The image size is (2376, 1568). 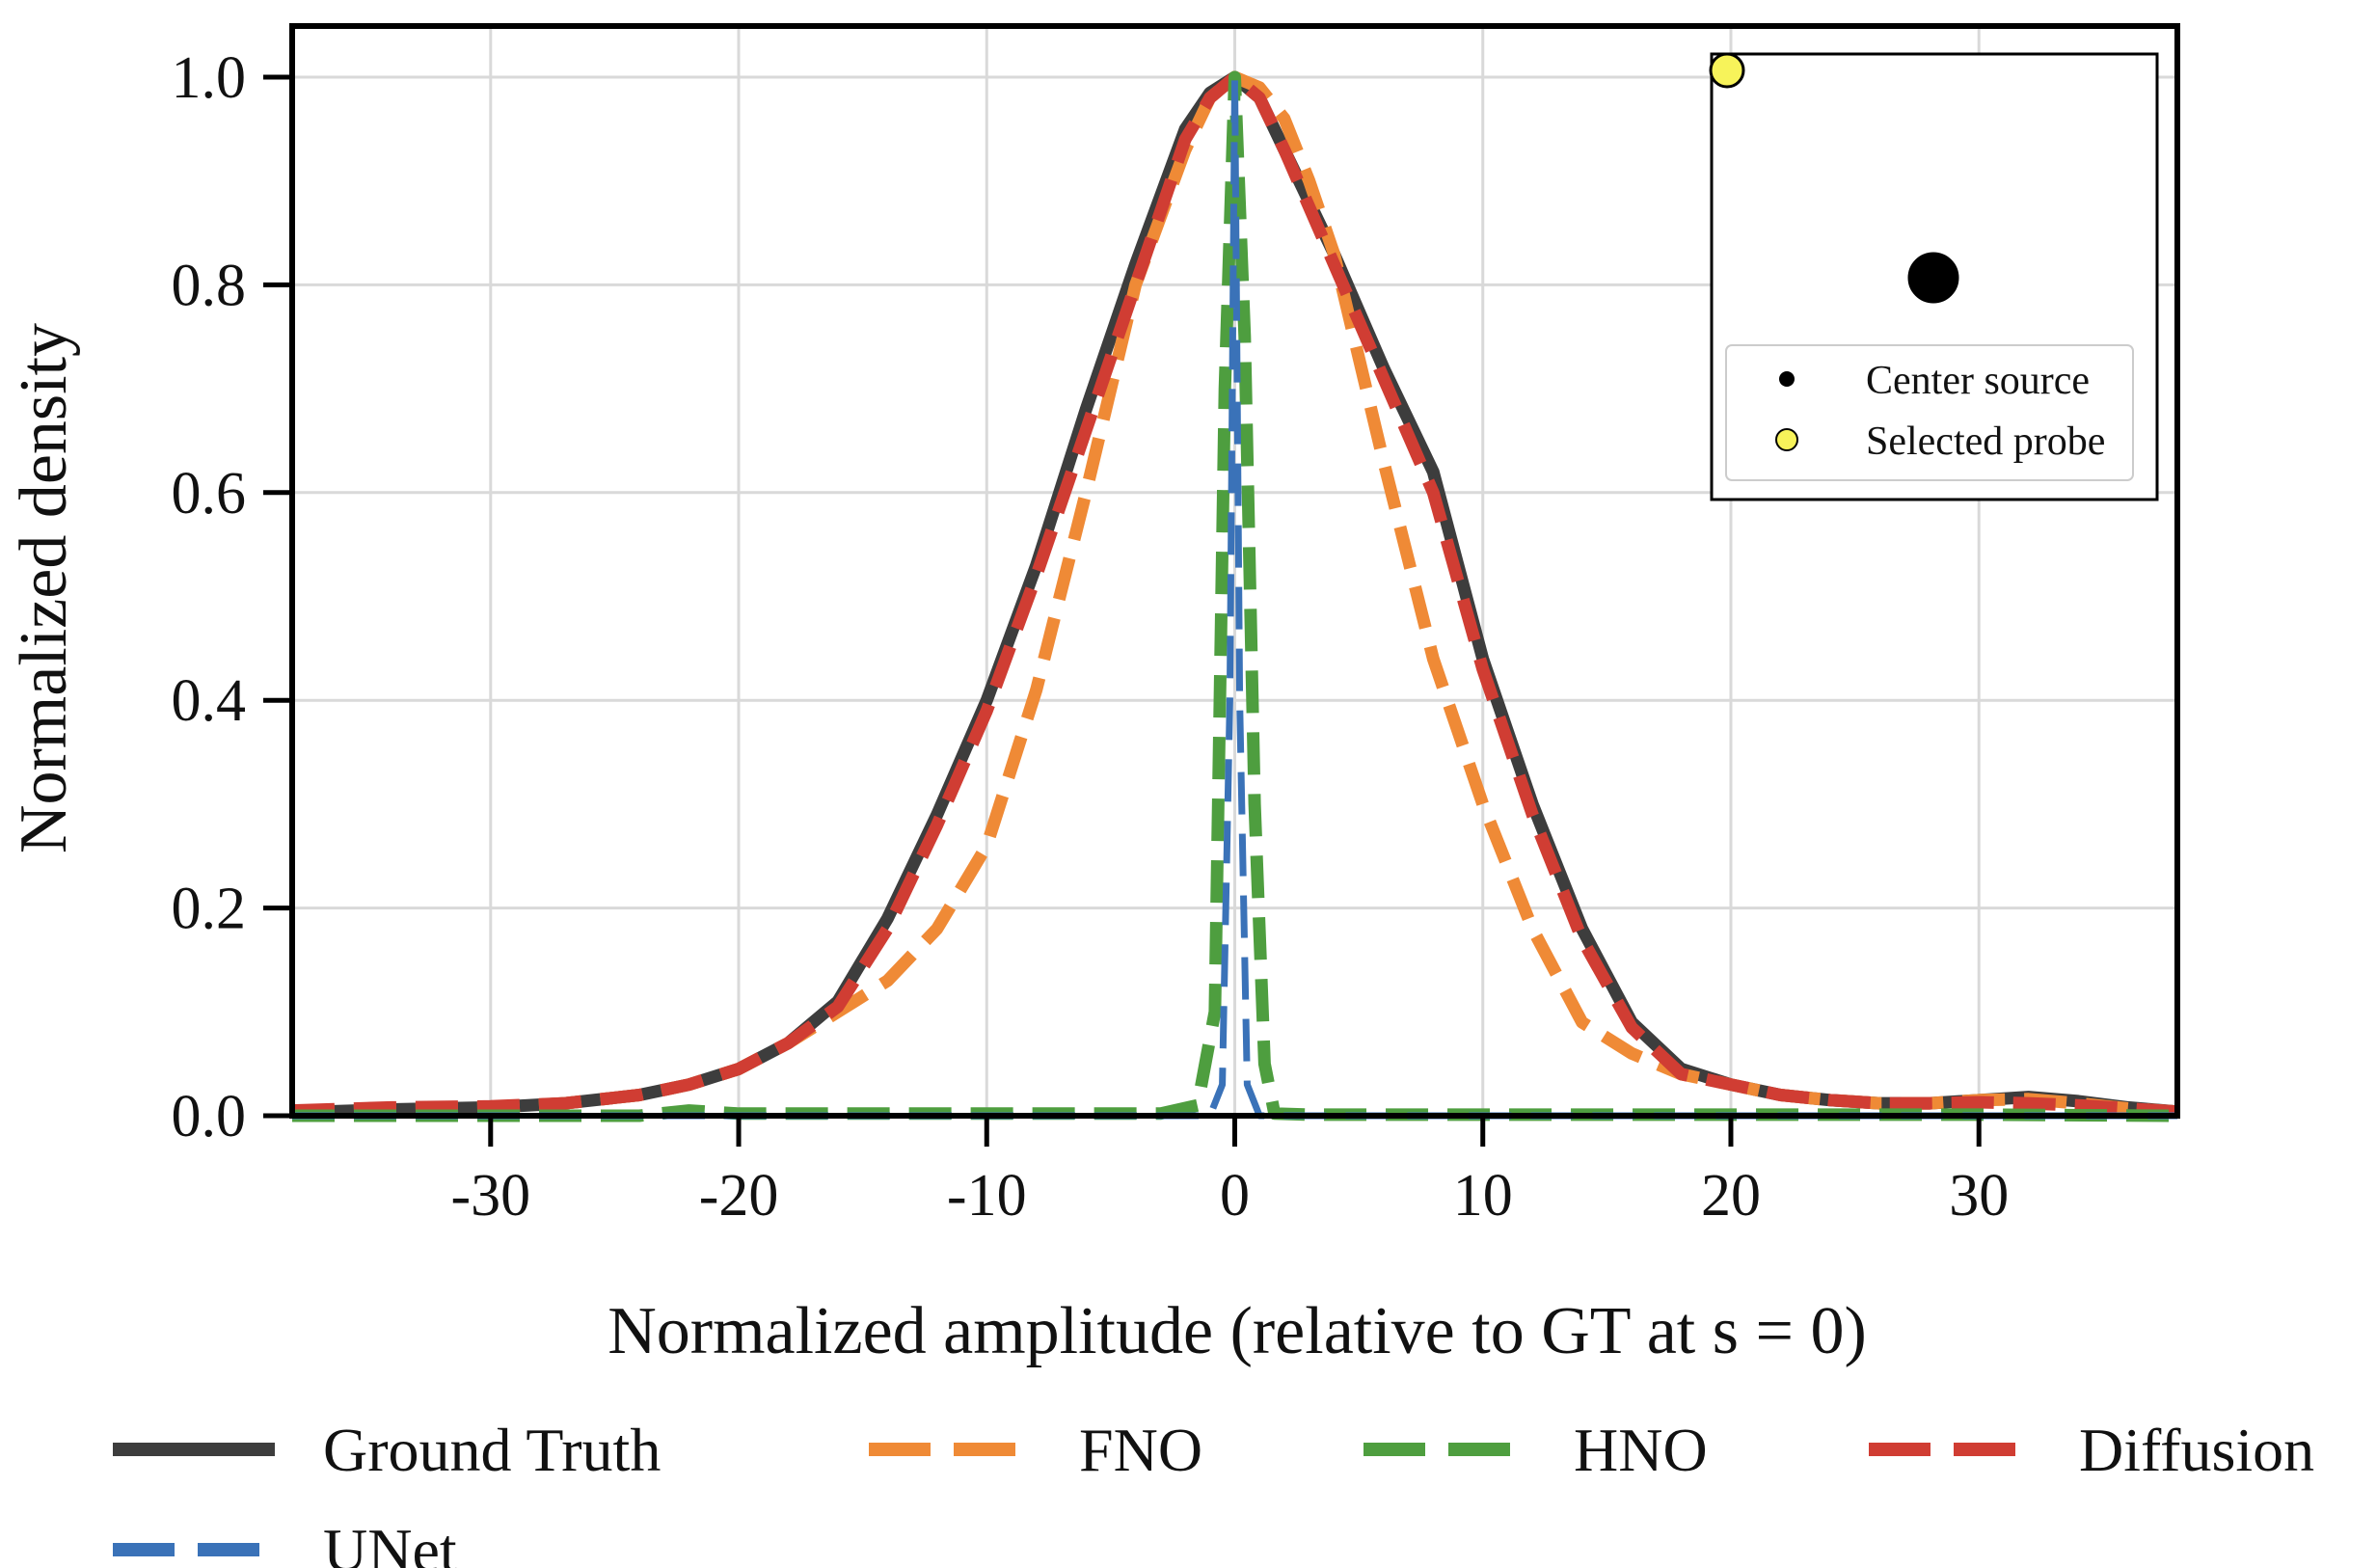 What do you see at coordinates (209, 910) in the screenshot?
I see `y-tick-label: 0.2` at bounding box center [209, 910].